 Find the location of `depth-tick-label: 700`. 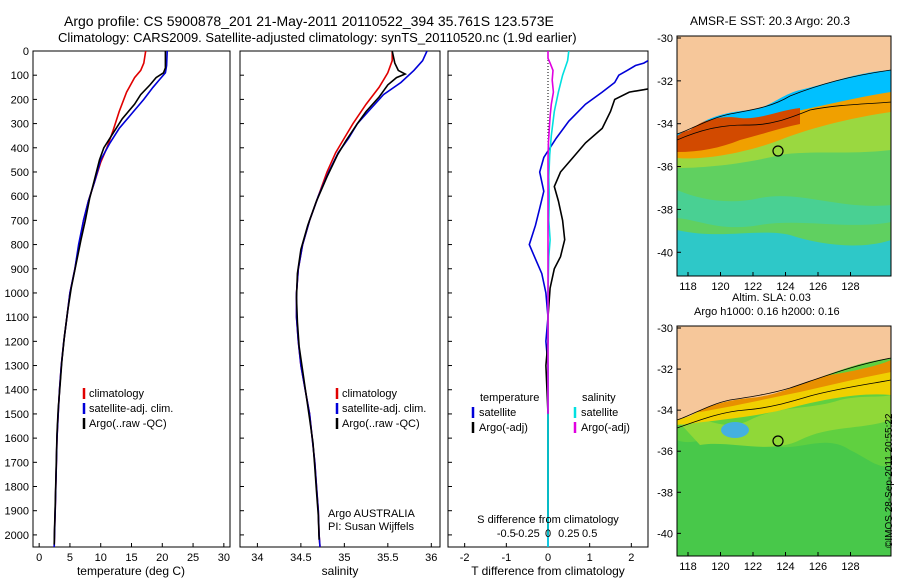

depth-tick-label: 700 is located at coordinates (20, 221).